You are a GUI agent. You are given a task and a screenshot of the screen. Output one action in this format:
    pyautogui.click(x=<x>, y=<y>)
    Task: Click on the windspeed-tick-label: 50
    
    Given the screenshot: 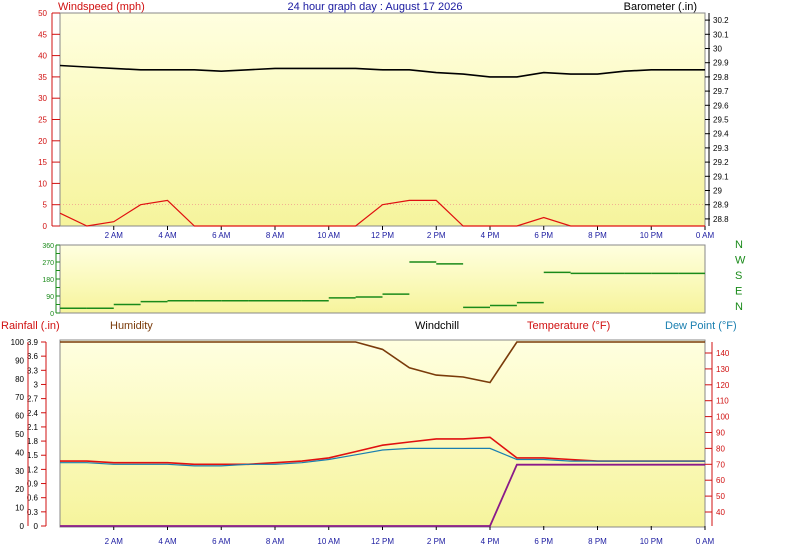 What is the action you would take?
    pyautogui.click(x=42, y=13)
    